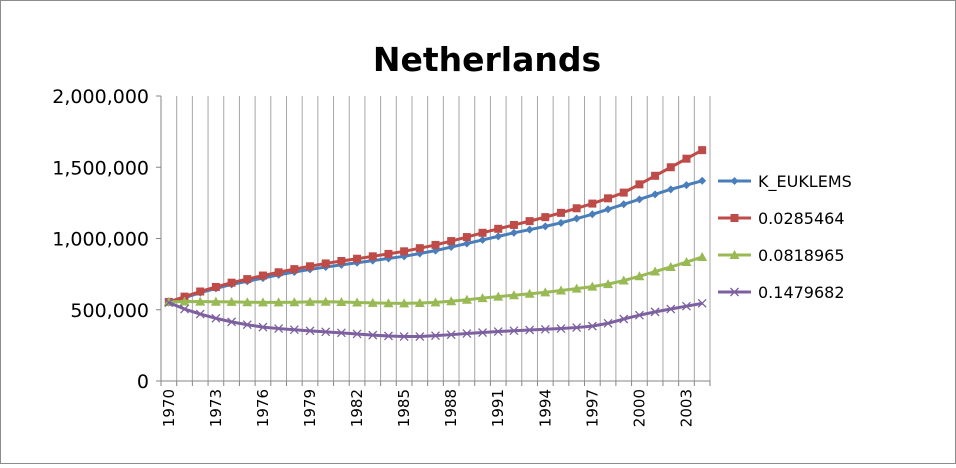 The height and width of the screenshot is (468, 956). Describe the element at coordinates (100, 97) in the screenshot. I see `y-tick-label: 2,000,000` at that location.